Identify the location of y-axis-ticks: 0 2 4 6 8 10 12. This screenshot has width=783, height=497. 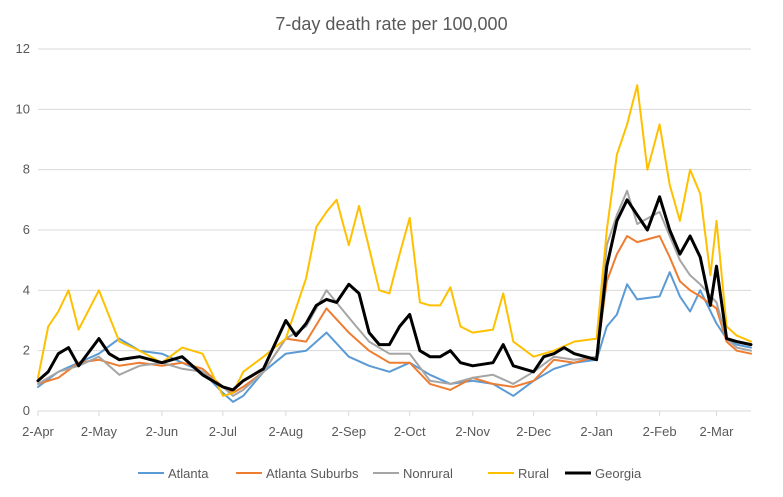
(23, 229).